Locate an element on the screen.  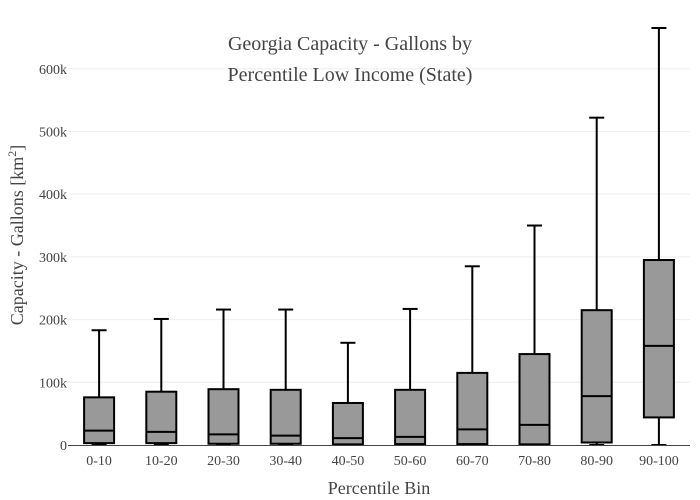
y-tick-label: 500k is located at coordinates (53, 132).